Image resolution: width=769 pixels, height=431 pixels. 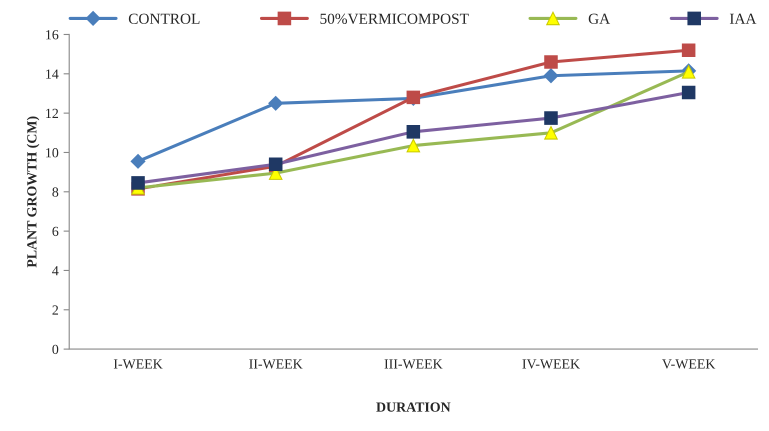 I want to click on y-tick-label: 16, so click(x=52, y=35).